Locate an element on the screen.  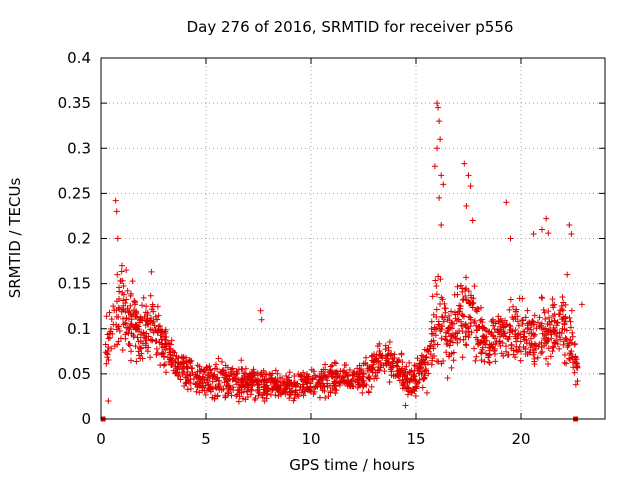
y-tick-label: 0.2 is located at coordinates (79, 239).